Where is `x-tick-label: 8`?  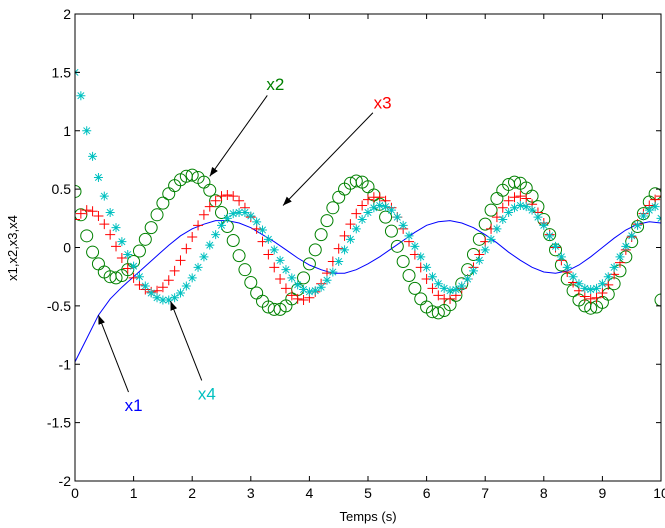 x-tick-label: 8 is located at coordinates (544, 493).